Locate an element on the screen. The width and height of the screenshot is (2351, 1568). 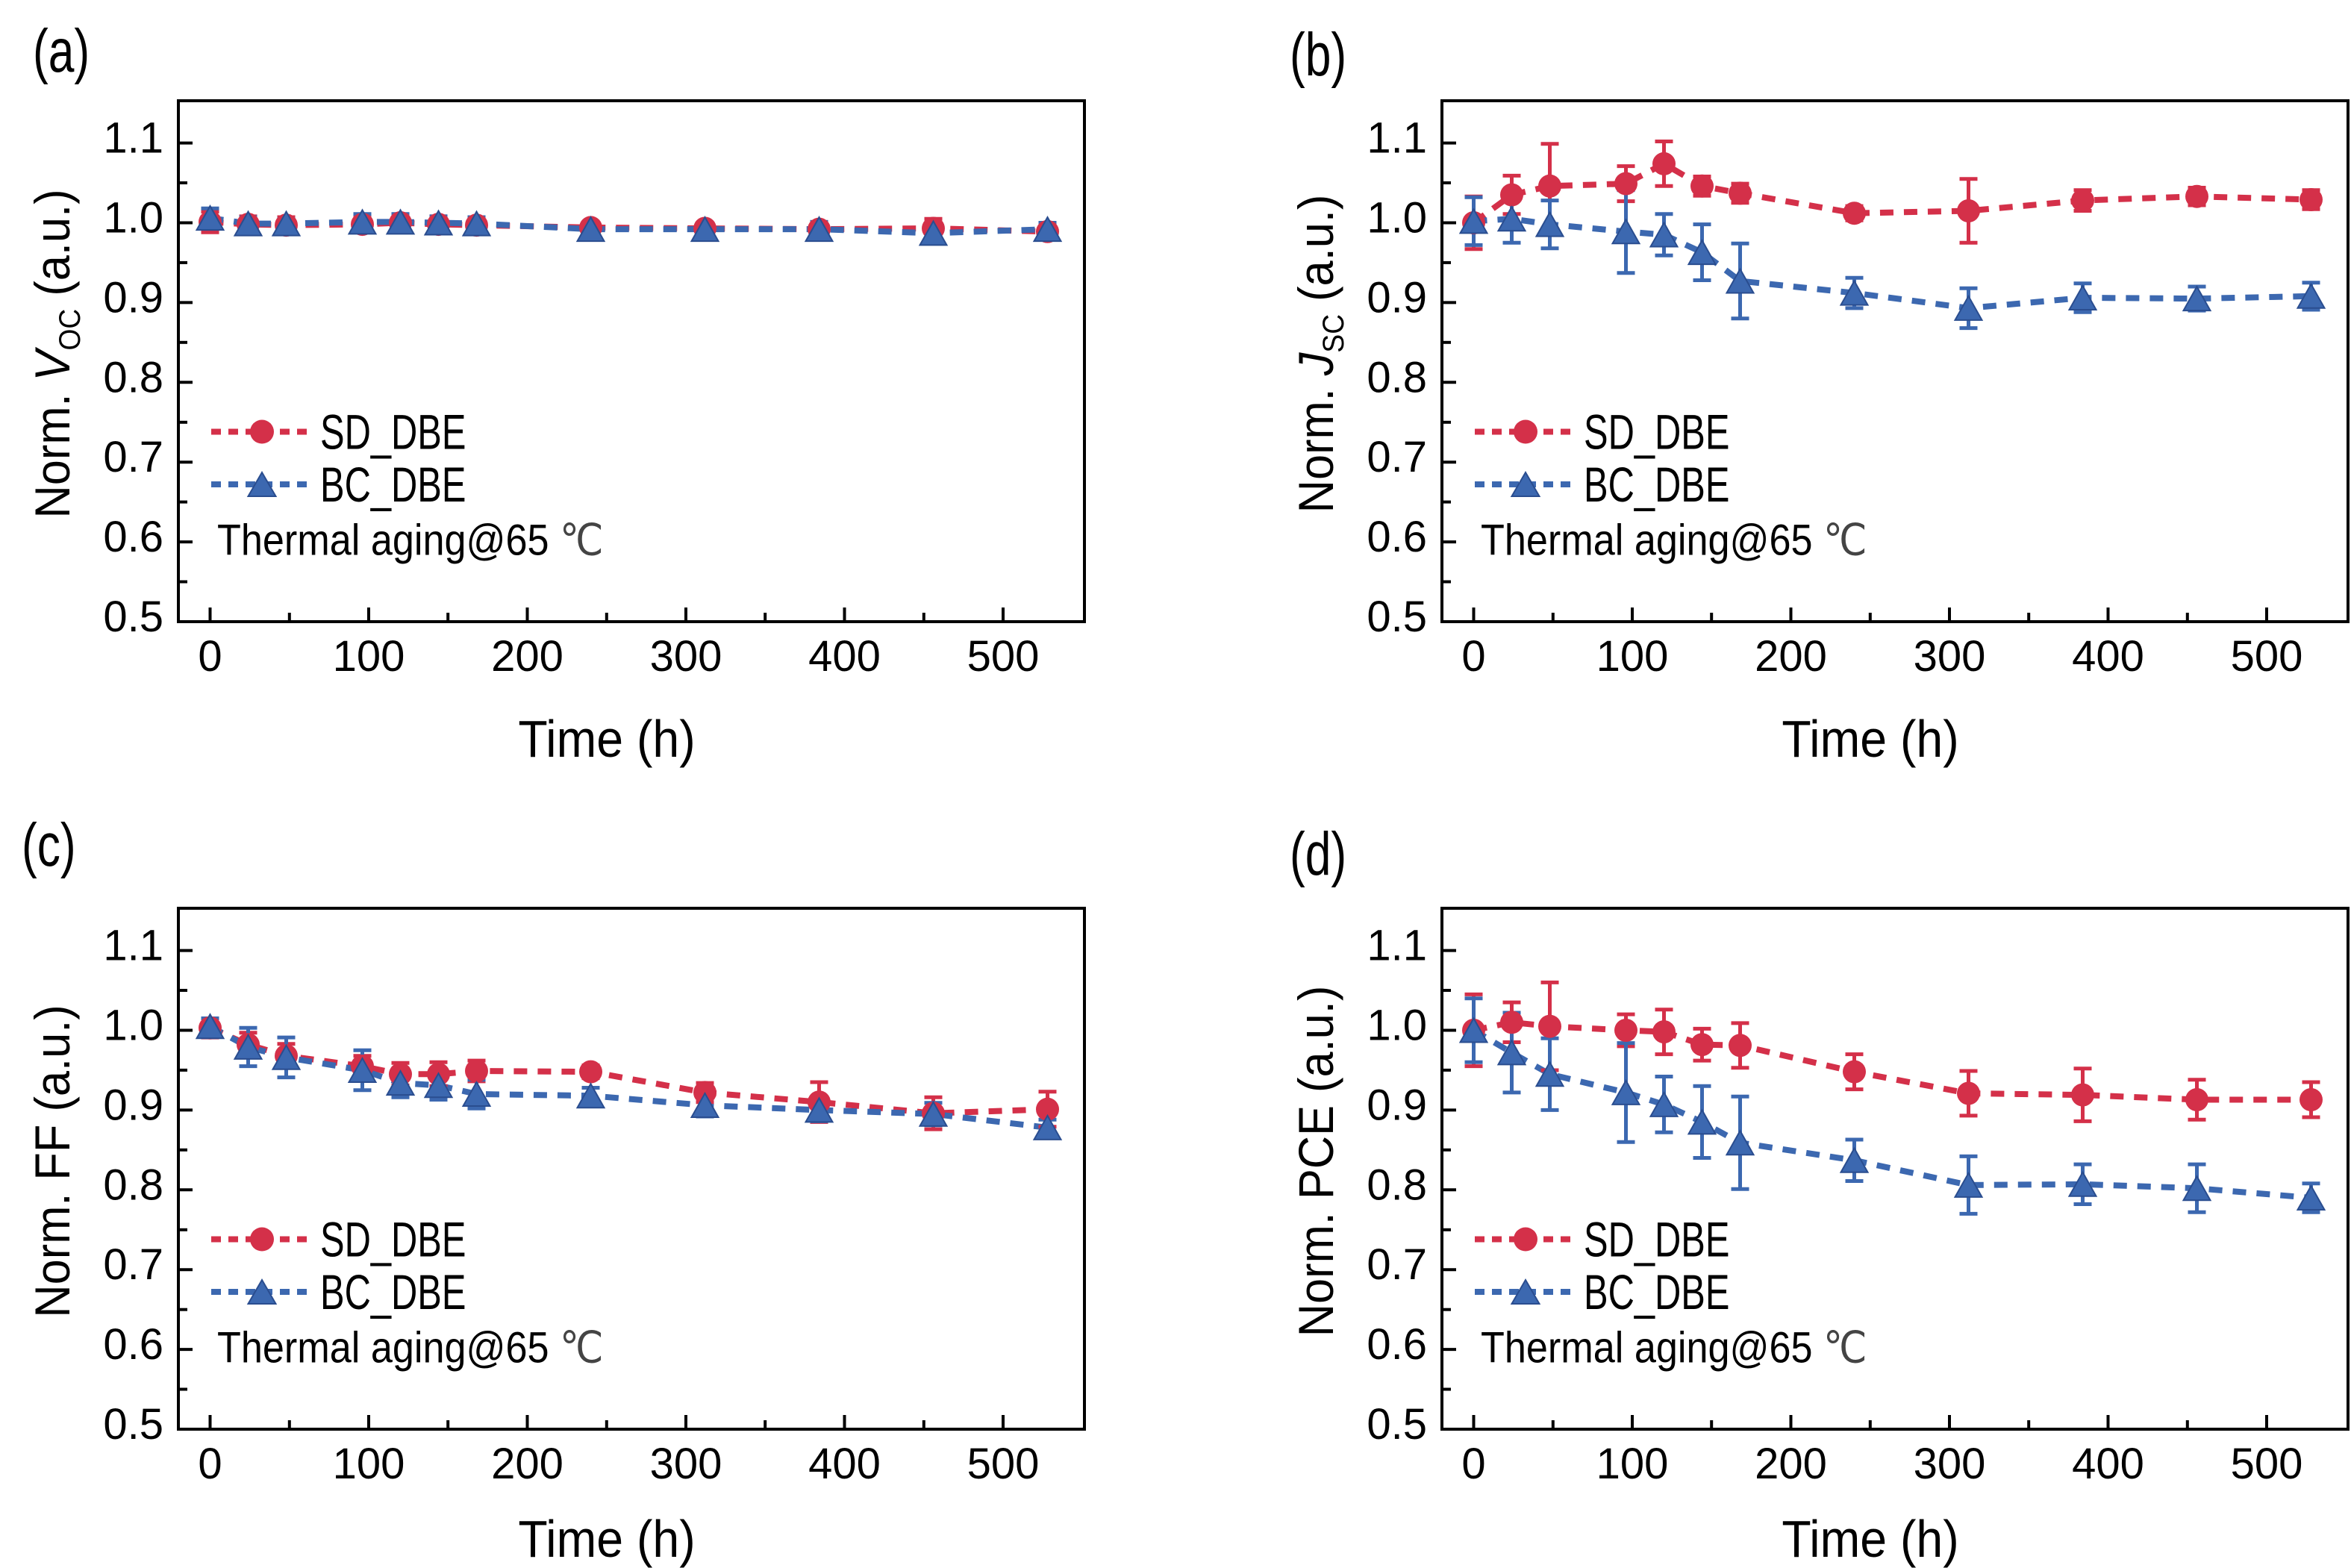
svg-text: (d) is located at coordinates (1318, 854).